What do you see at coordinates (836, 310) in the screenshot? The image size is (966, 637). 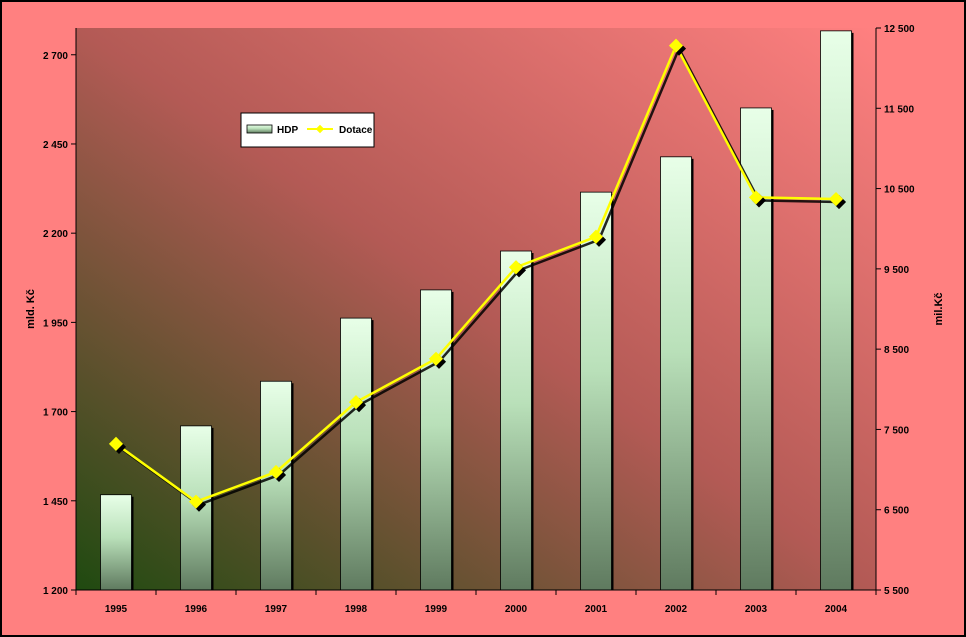 I see `bar-2004` at bounding box center [836, 310].